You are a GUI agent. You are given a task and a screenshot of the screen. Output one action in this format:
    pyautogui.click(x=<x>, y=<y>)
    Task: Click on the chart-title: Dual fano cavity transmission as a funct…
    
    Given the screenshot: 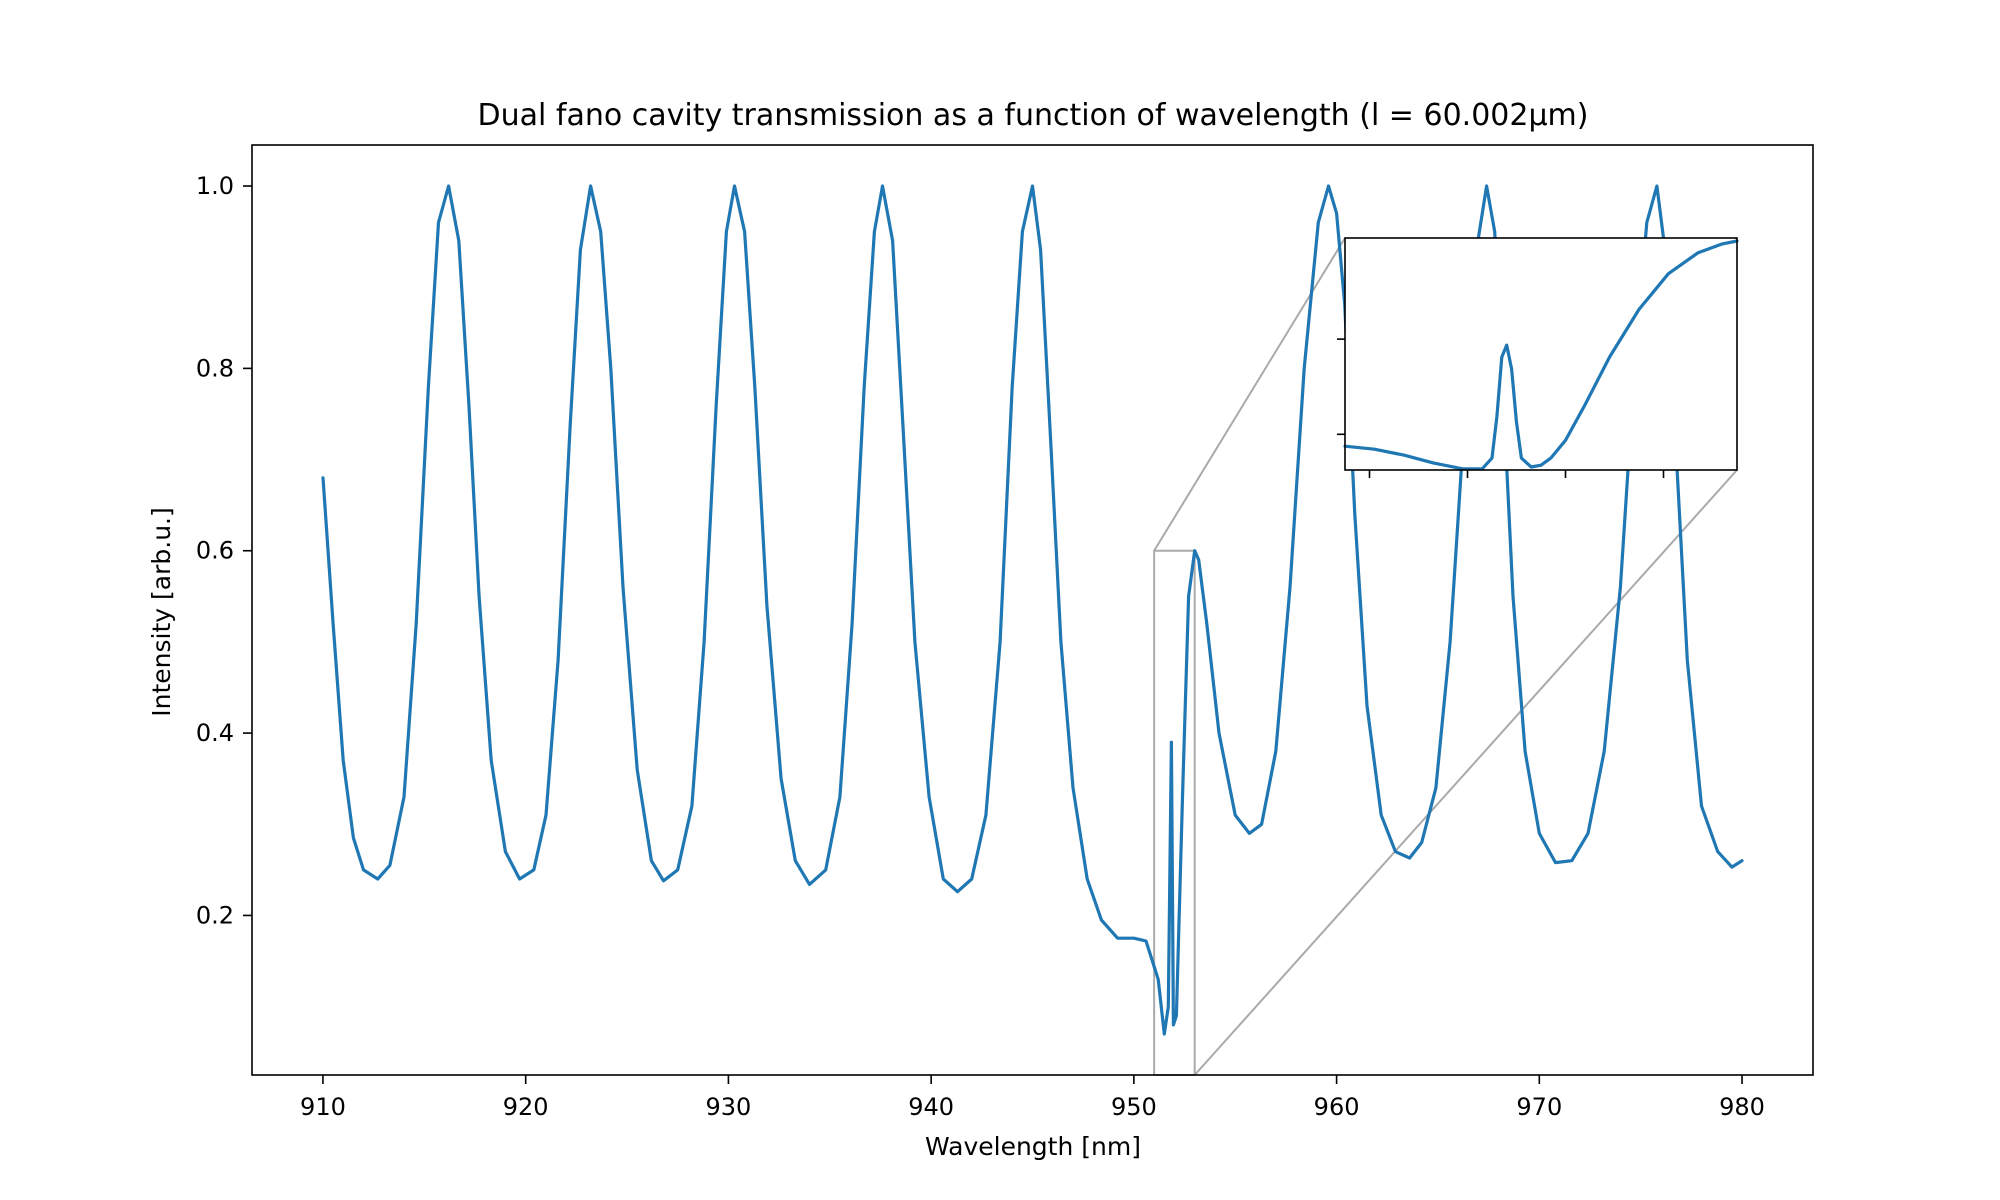 What is the action you would take?
    pyautogui.click(x=1033, y=115)
    